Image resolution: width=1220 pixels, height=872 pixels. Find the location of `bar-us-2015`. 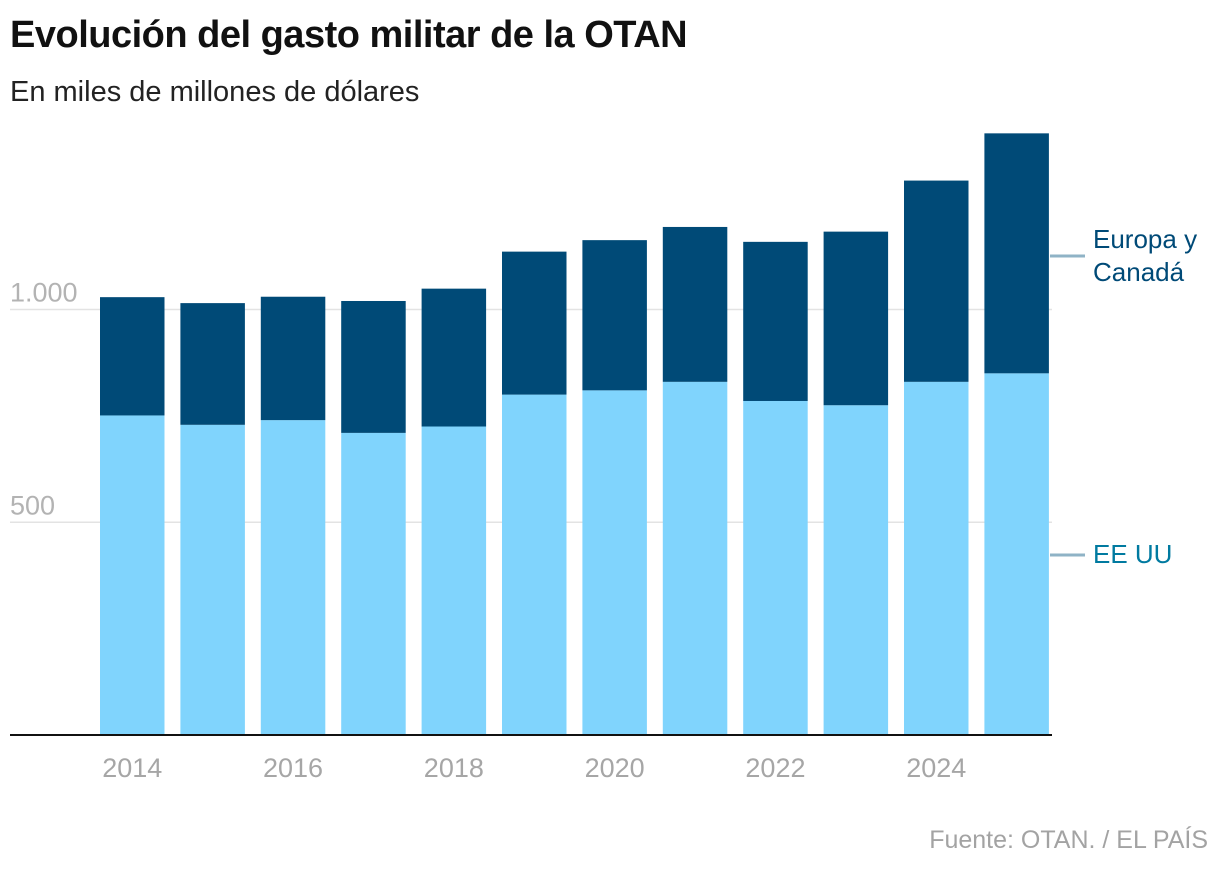

bar-us-2015 is located at coordinates (212, 579).